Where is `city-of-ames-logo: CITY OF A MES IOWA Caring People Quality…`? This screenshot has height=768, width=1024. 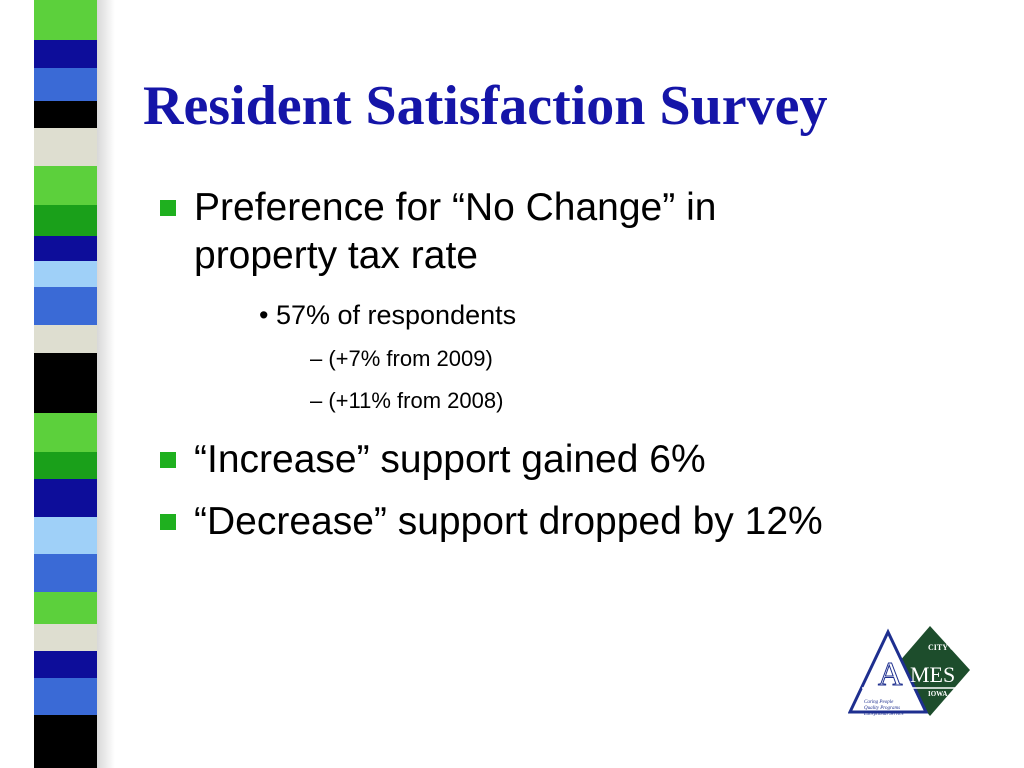 city-of-ames-logo: CITY OF A MES IOWA Caring People Quality… is located at coordinates (909, 671).